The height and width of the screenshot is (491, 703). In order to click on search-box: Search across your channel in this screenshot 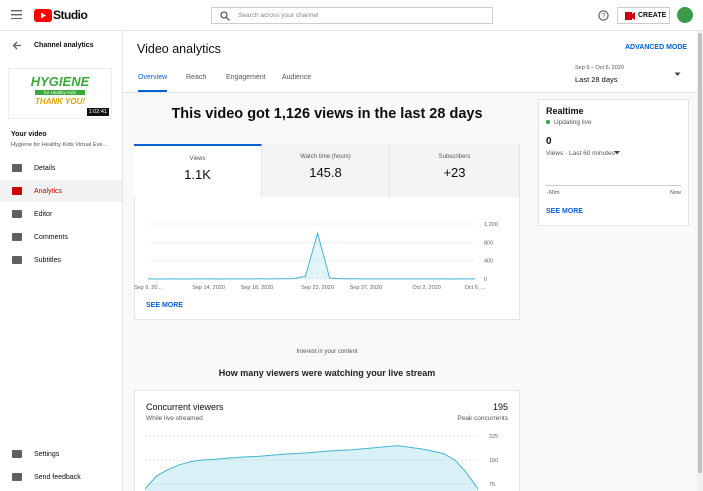, I will do `click(352, 15)`.